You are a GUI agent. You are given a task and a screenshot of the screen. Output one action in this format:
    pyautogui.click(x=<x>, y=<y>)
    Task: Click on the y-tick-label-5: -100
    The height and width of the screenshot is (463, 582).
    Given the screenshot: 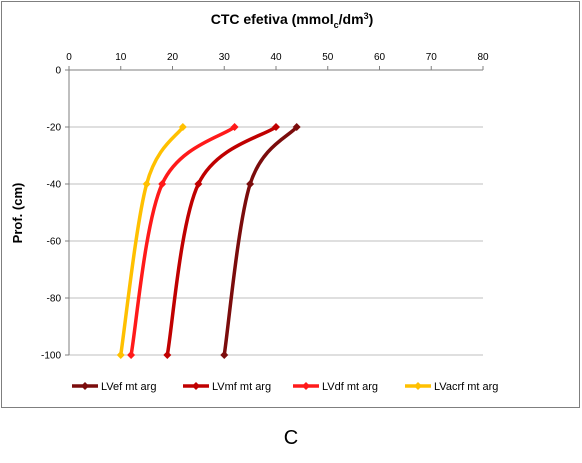 What is the action you would take?
    pyautogui.click(x=51, y=356)
    